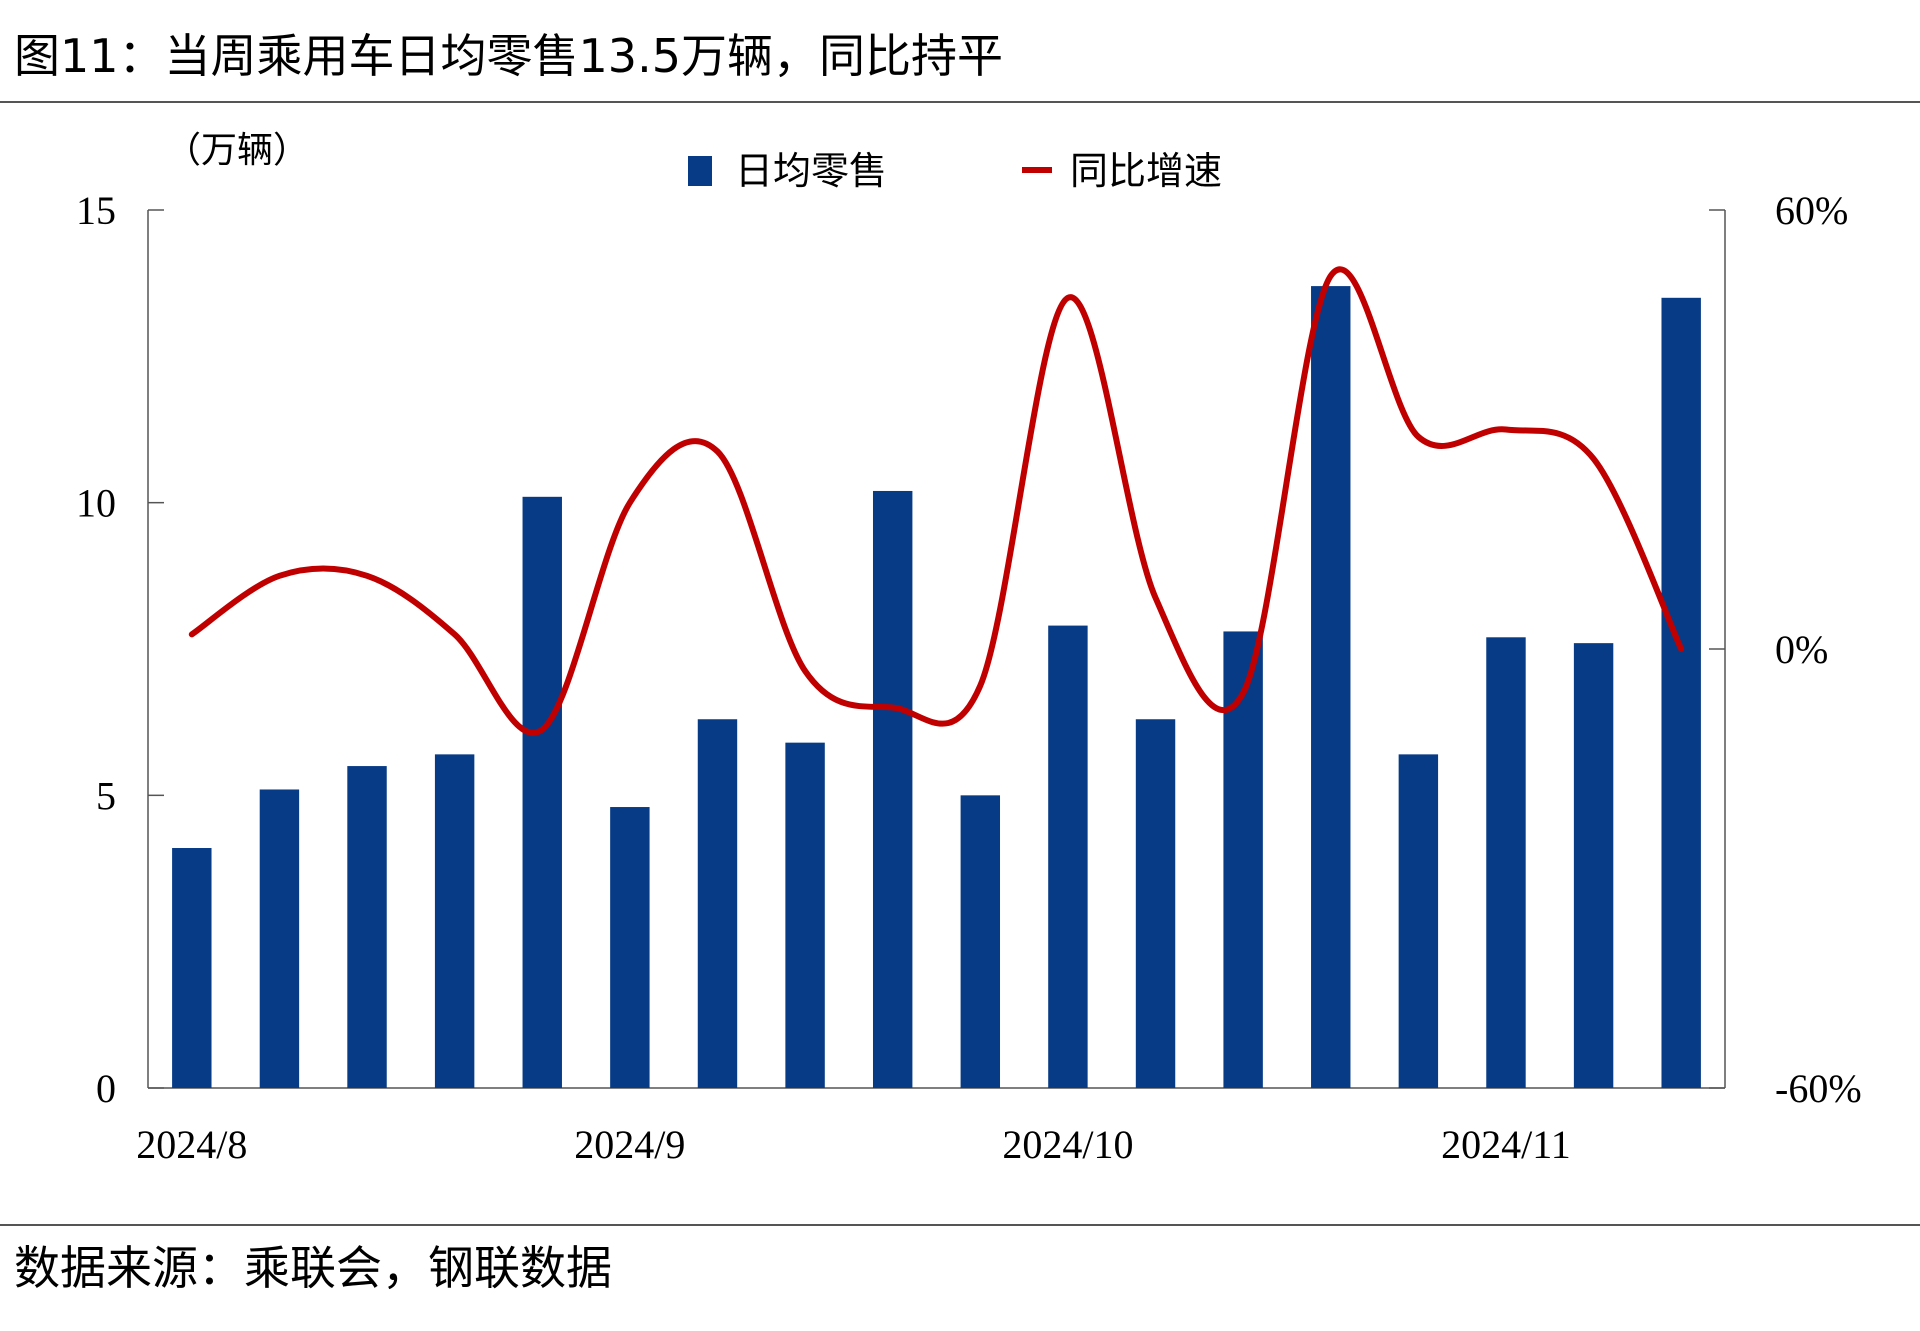 This screenshot has height=1331, width=1920. Describe the element at coordinates (106, 795) in the screenshot. I see `left-tick-label: 5` at that location.